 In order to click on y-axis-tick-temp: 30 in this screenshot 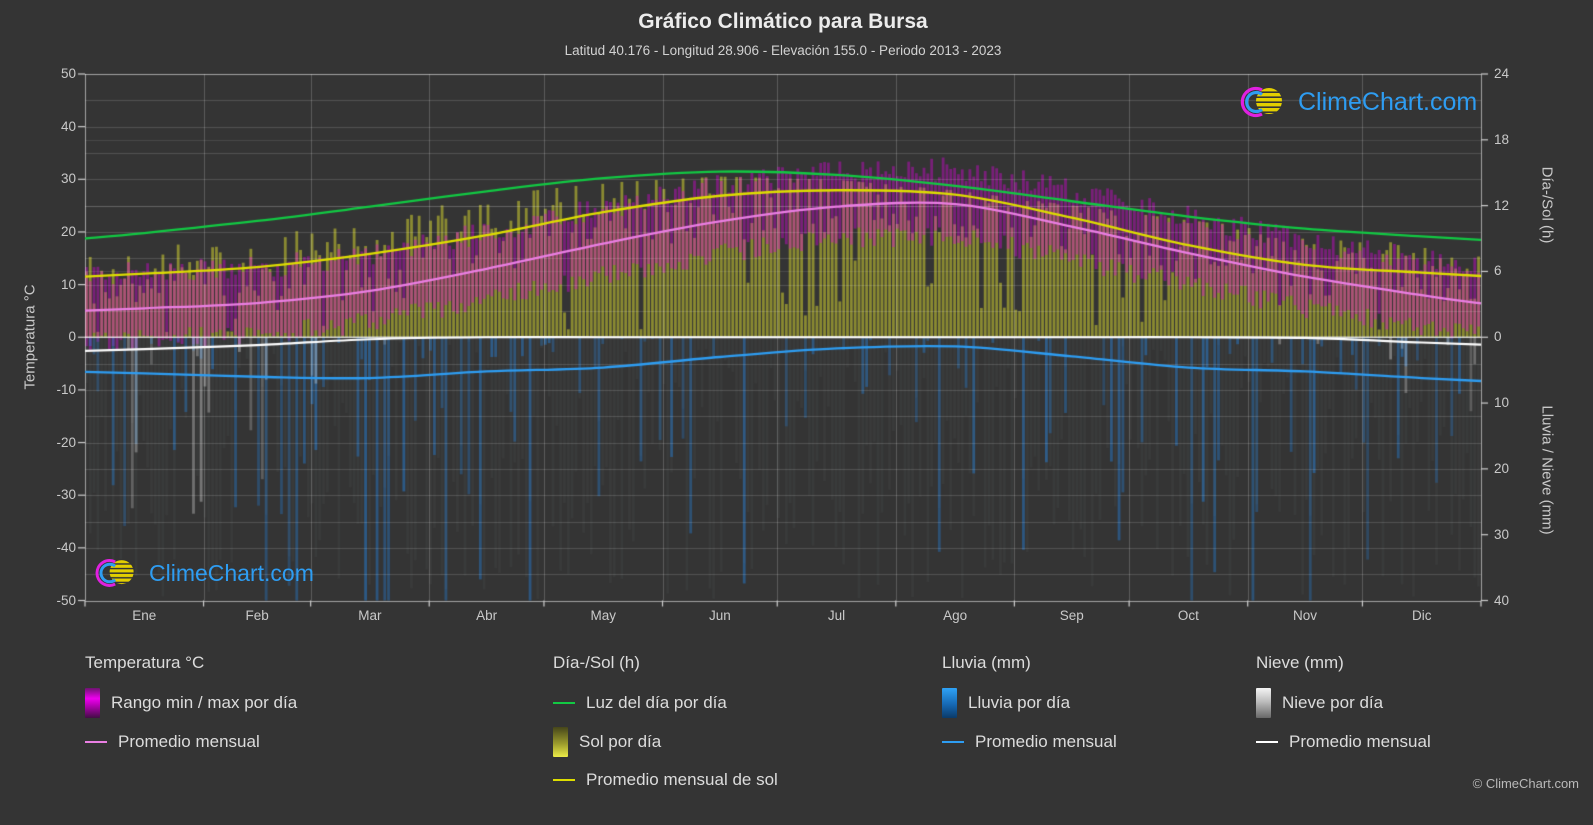, I will do `click(68, 179)`.